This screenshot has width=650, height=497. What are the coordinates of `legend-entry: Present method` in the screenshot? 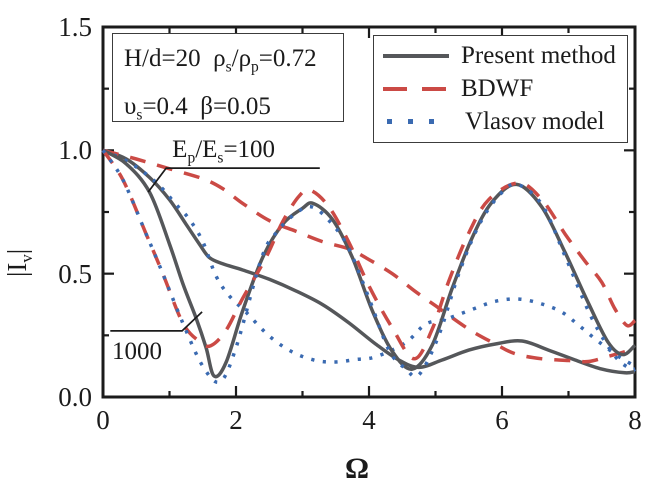 It's located at (500, 56).